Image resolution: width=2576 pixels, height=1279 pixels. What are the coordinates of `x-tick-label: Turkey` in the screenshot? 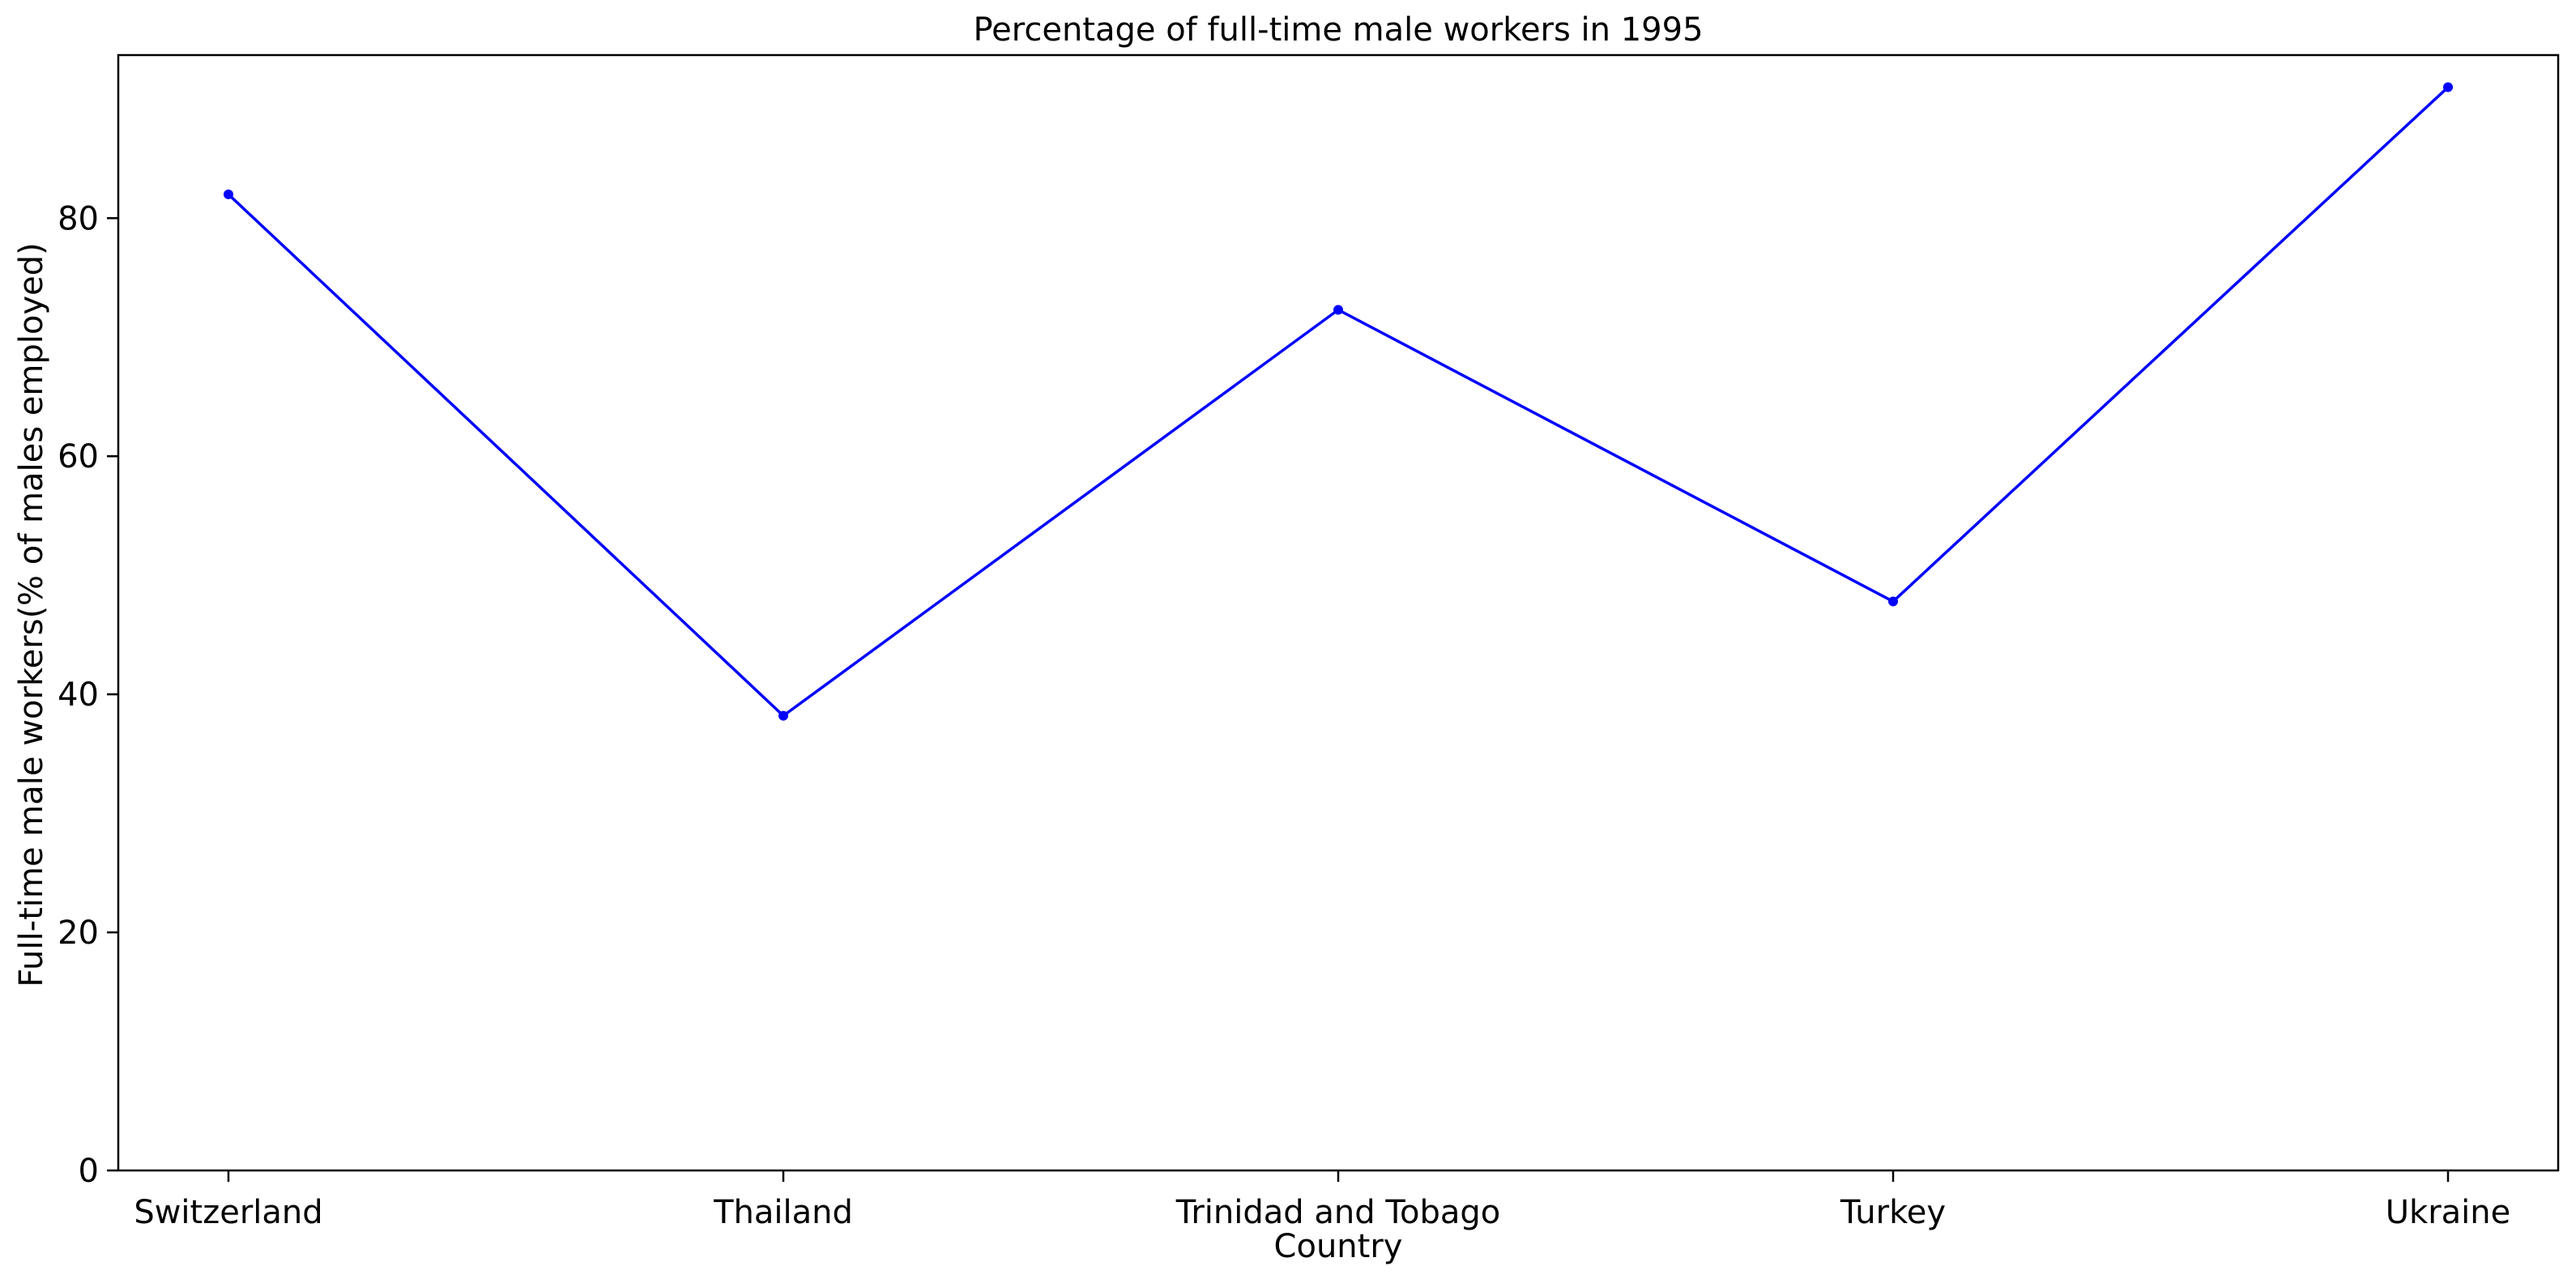 It's located at (1893, 1212).